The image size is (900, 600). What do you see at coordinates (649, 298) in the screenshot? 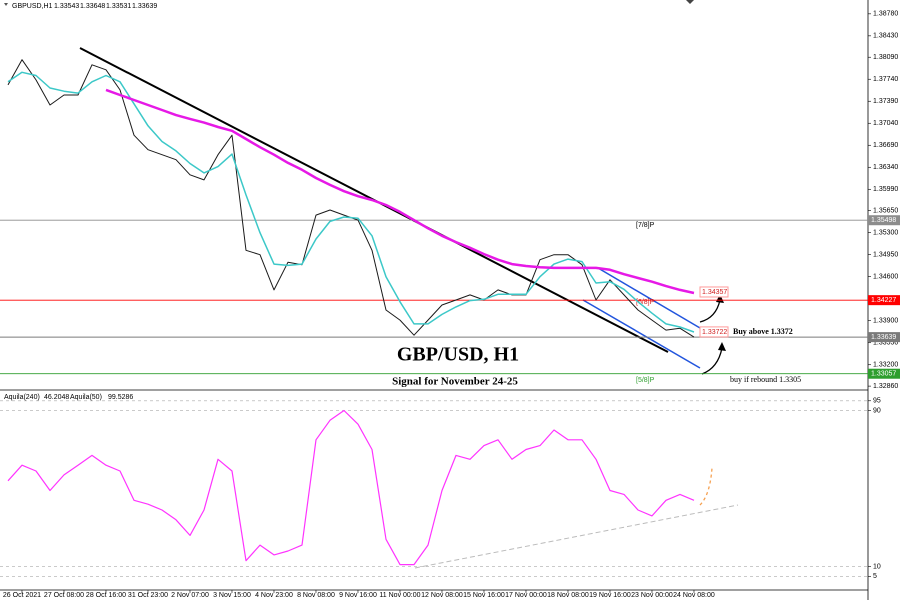
I see `channel-upper` at bounding box center [649, 298].